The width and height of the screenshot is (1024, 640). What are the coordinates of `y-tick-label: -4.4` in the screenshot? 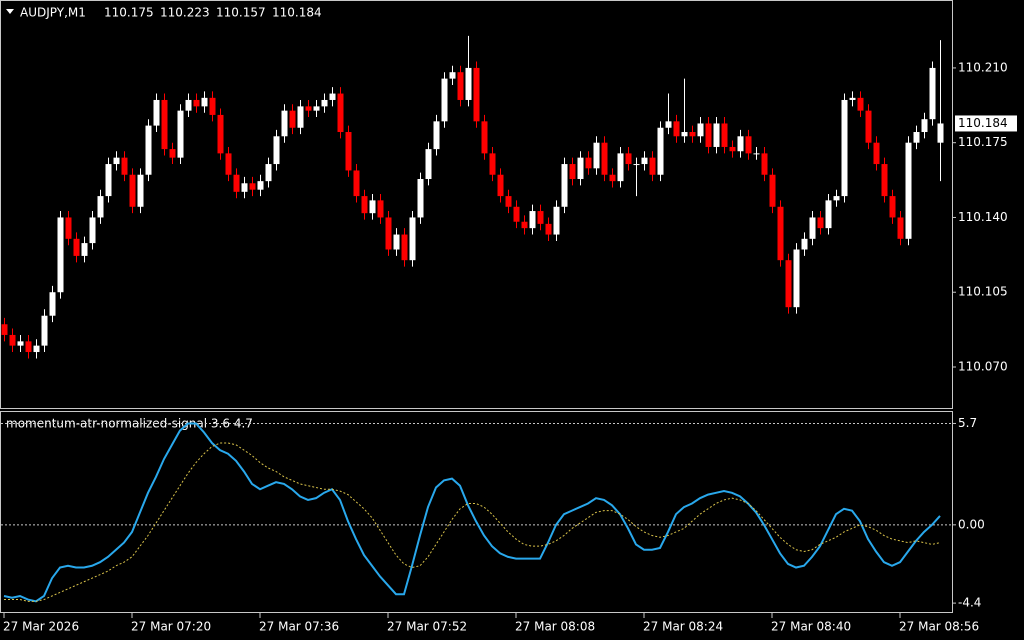 It's located at (969, 603).